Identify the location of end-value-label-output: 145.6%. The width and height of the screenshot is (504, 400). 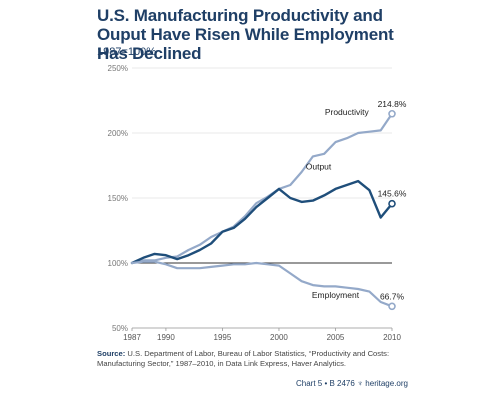
(392, 194).